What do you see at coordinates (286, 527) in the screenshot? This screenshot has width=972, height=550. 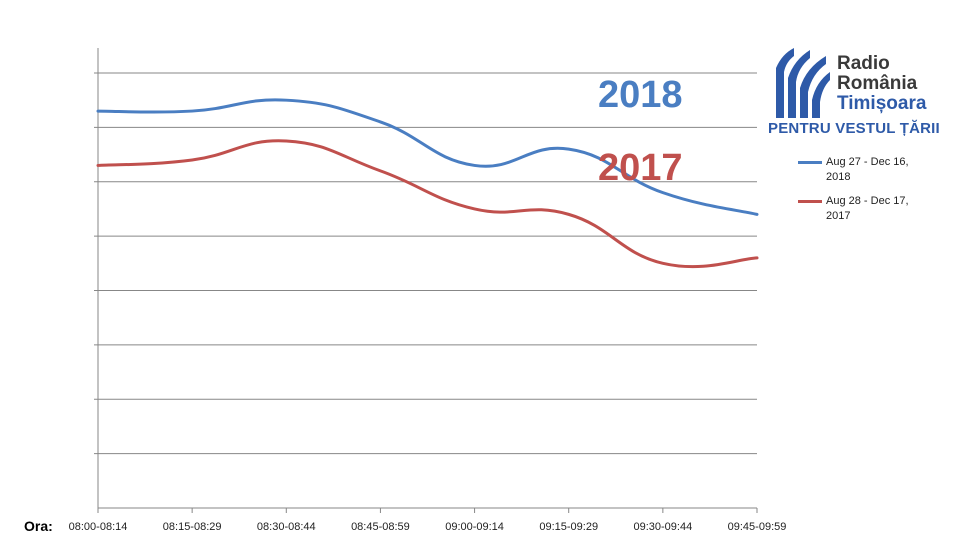 I see `x-tick-label-2: 08:30-08:44` at bounding box center [286, 527].